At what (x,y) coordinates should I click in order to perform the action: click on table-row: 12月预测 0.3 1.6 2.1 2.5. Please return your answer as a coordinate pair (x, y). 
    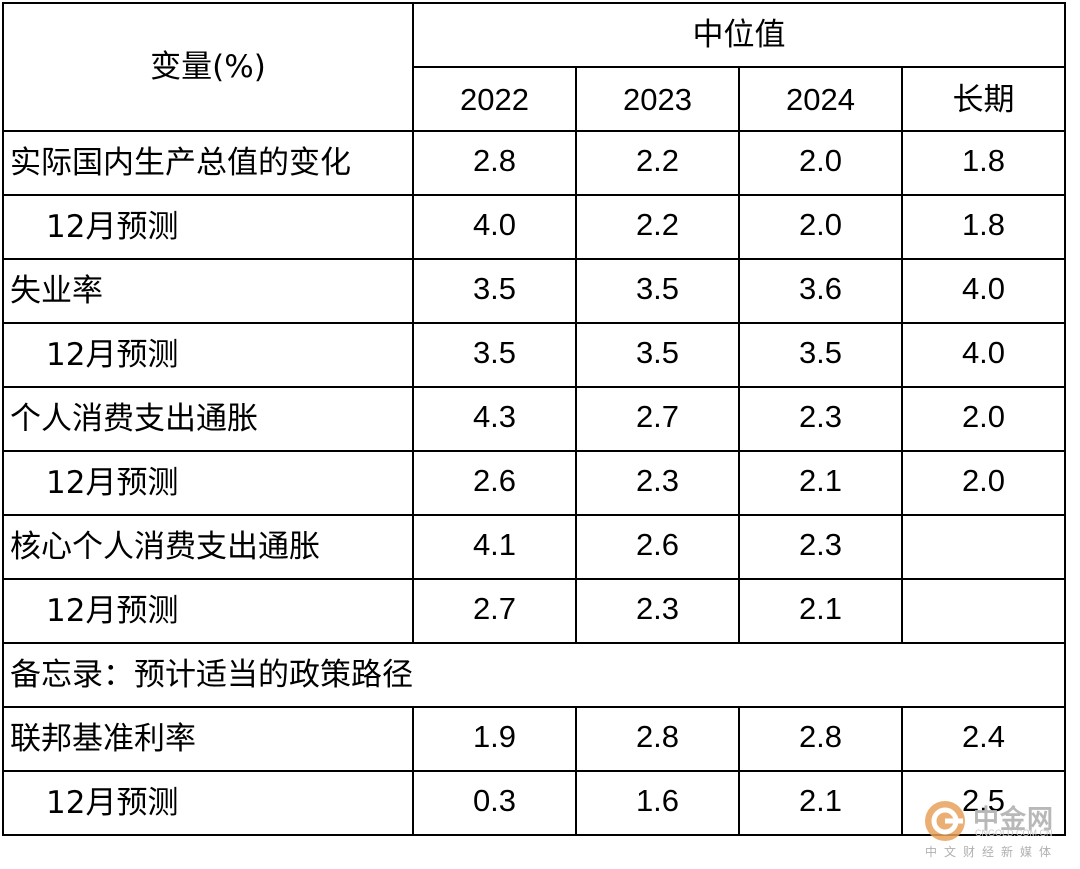
    Looking at the image, I should click on (534, 803).